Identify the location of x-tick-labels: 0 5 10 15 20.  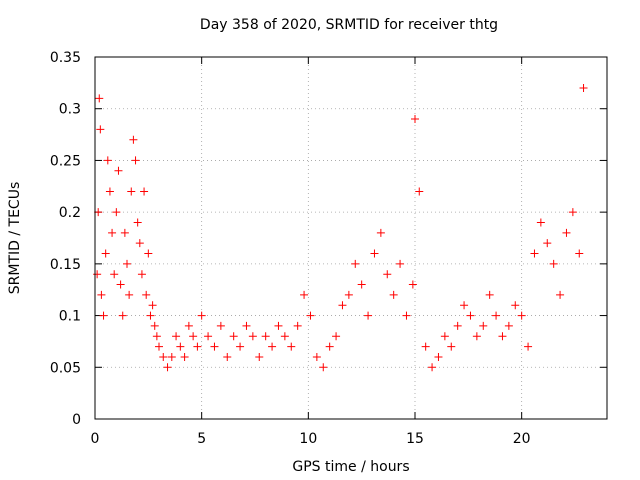
(311, 439).